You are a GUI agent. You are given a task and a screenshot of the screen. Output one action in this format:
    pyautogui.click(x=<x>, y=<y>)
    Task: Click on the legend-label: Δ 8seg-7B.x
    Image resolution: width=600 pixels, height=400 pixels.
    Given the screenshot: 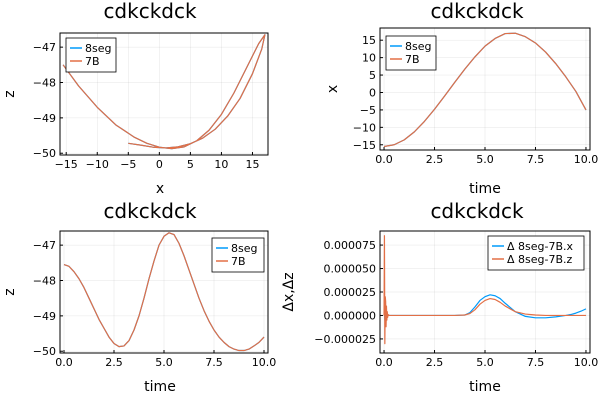 What is the action you would take?
    pyautogui.click(x=540, y=246)
    